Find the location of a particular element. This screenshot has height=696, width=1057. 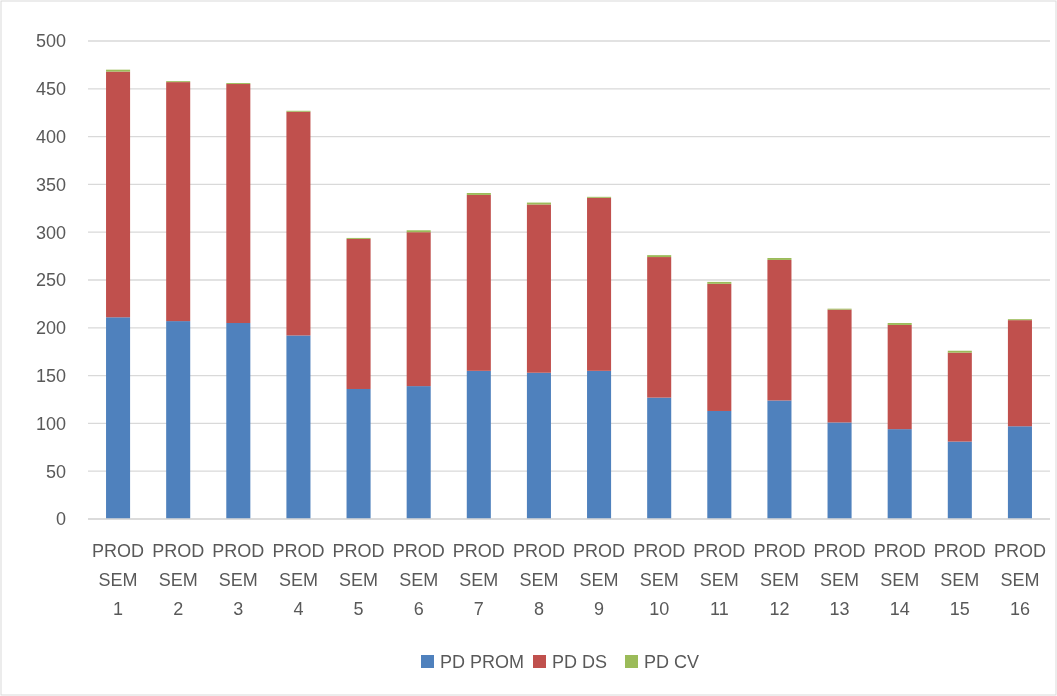

legend-label: PD PROM is located at coordinates (482, 662).